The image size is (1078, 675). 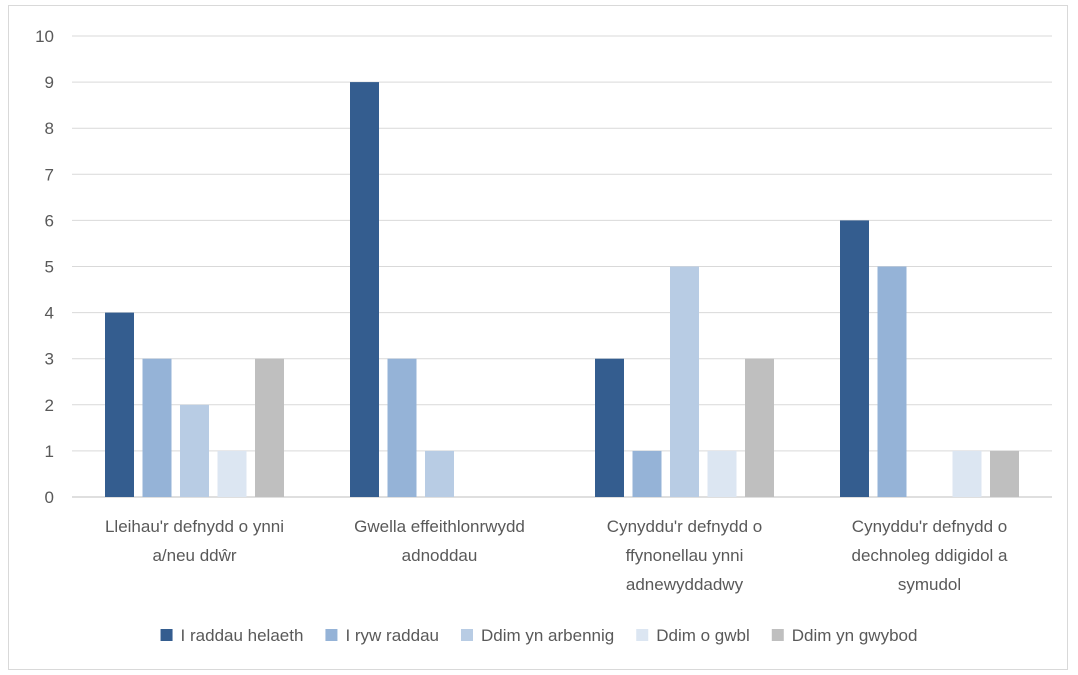 I want to click on legend-label: Ddim o gwbl, so click(x=703, y=635).